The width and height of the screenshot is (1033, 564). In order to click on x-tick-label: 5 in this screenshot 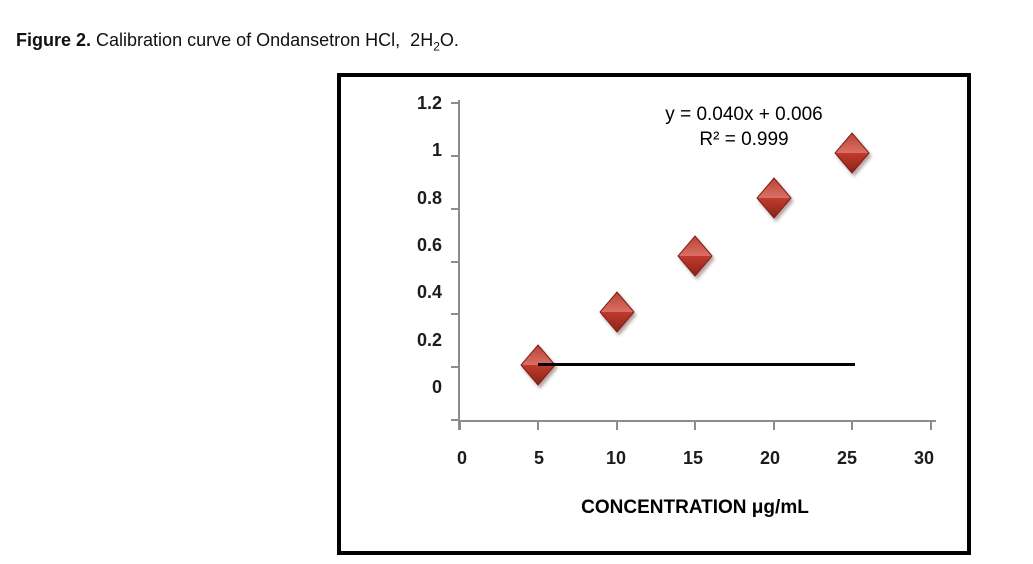, I will do `click(538, 458)`.